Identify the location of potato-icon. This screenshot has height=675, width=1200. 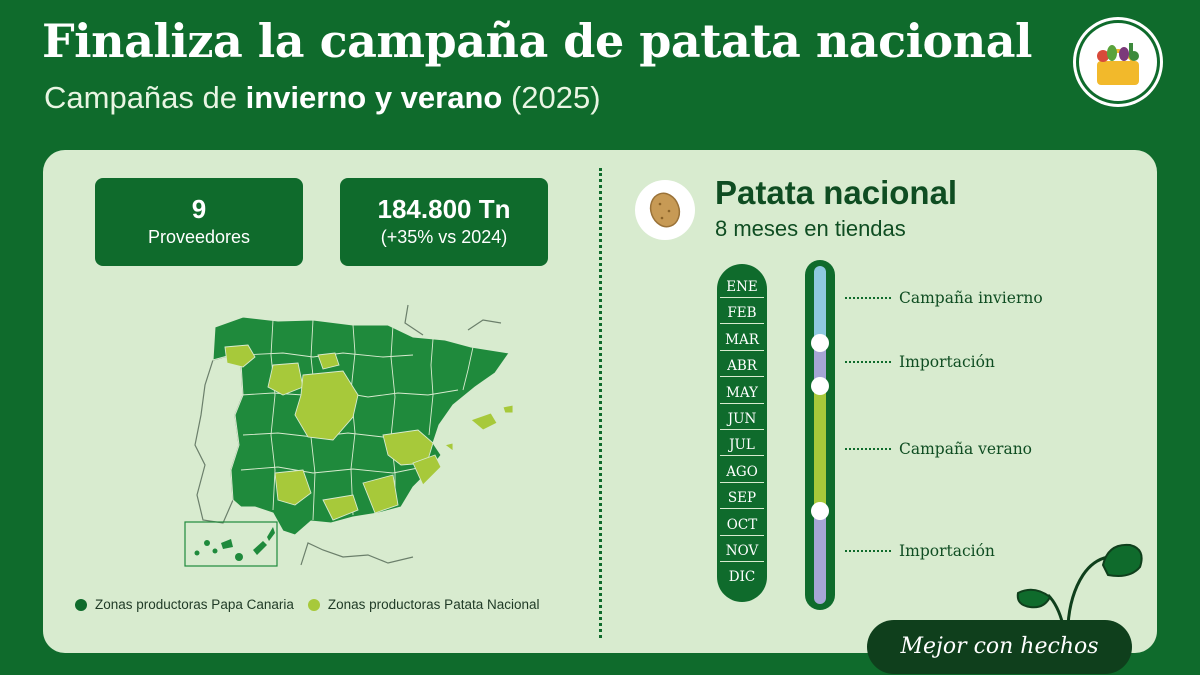
(665, 210).